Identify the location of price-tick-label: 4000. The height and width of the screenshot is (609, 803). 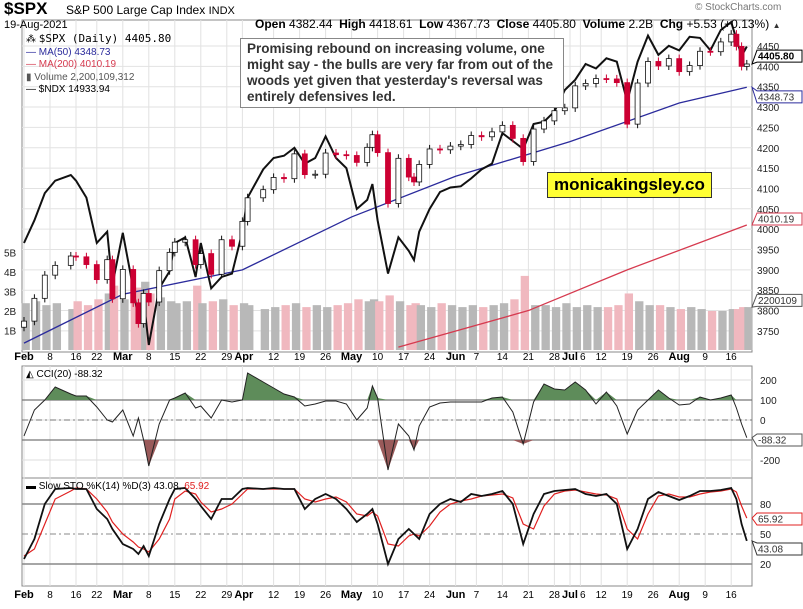
(768, 230).